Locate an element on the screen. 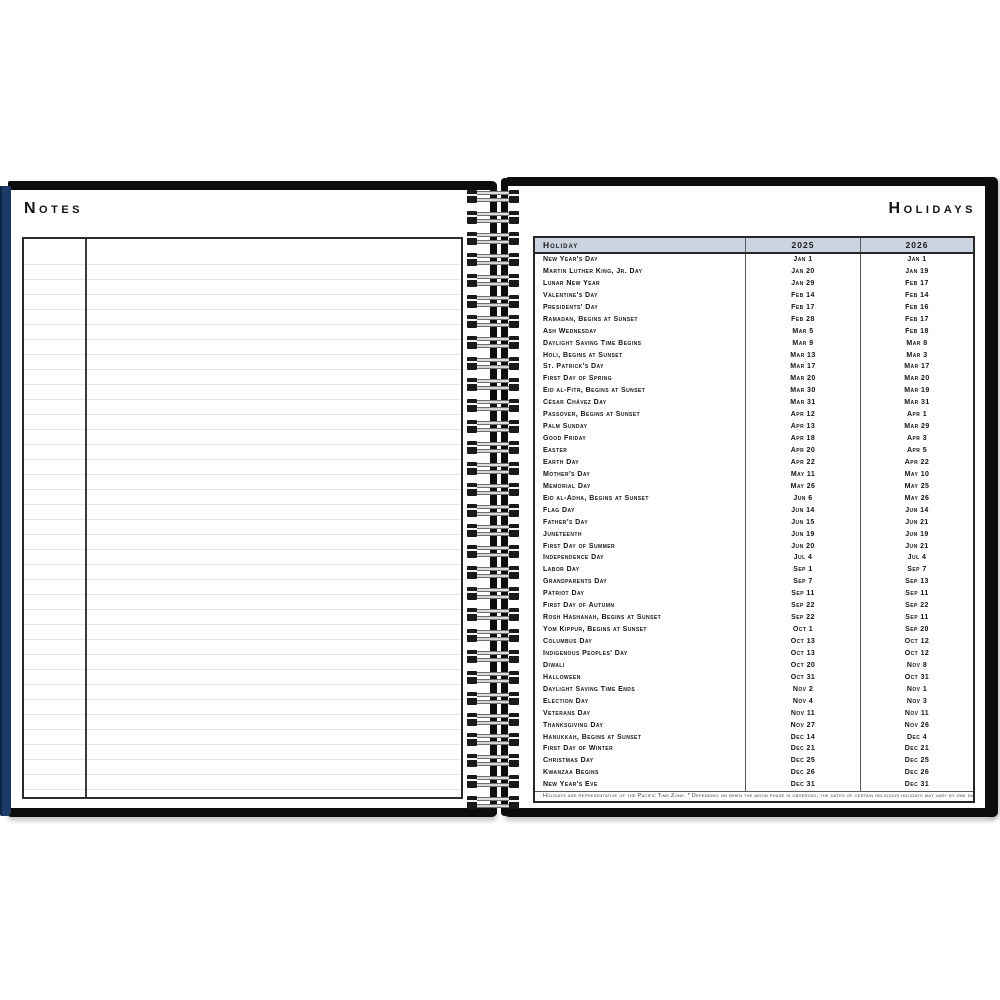 This screenshot has width=1000, height=1000. holiday-name: Lunar New Year is located at coordinates (572, 283).